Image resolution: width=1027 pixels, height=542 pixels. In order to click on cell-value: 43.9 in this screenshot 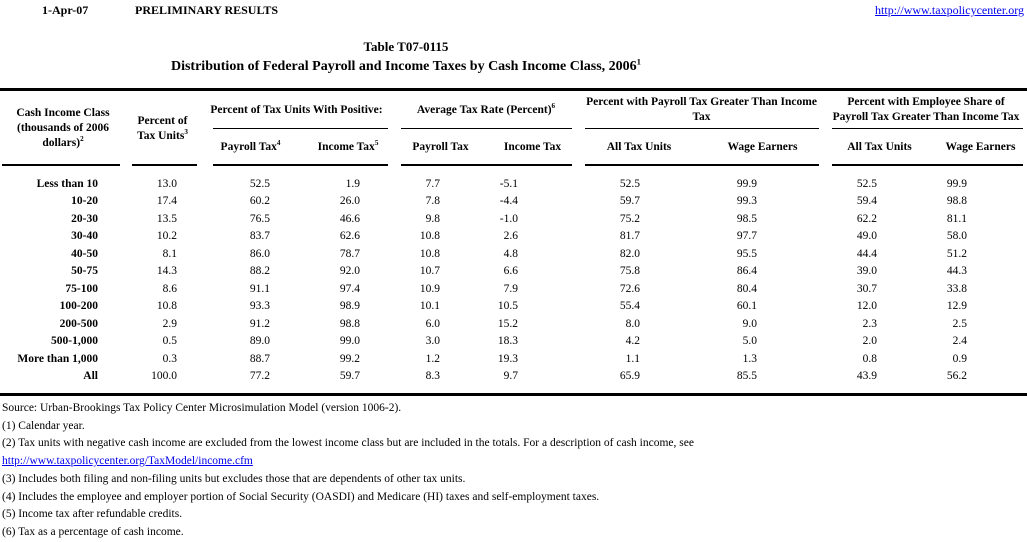, I will do `click(866, 376)`.